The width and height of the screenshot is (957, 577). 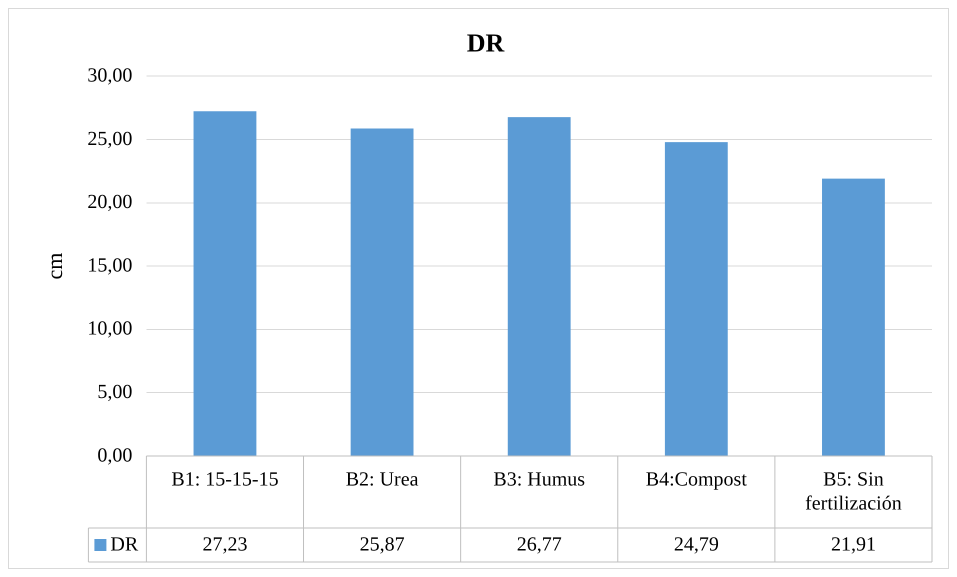 I want to click on y-tick-label: 25,00, so click(x=109, y=139).